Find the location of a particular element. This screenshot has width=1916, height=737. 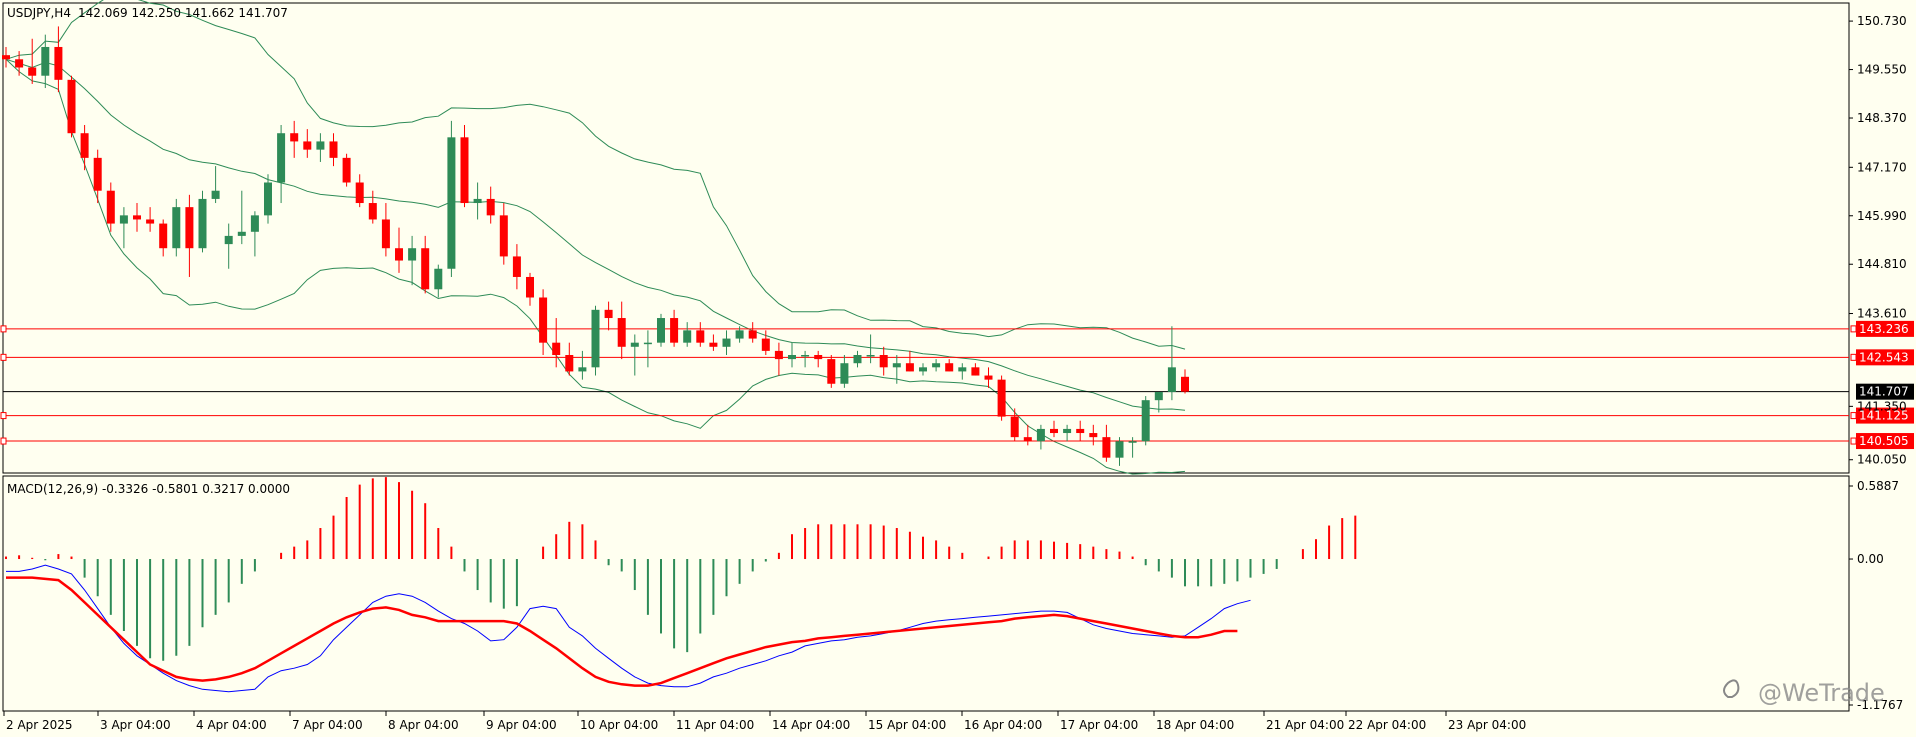

price-tick-label: 150.730 is located at coordinates (1882, 21).